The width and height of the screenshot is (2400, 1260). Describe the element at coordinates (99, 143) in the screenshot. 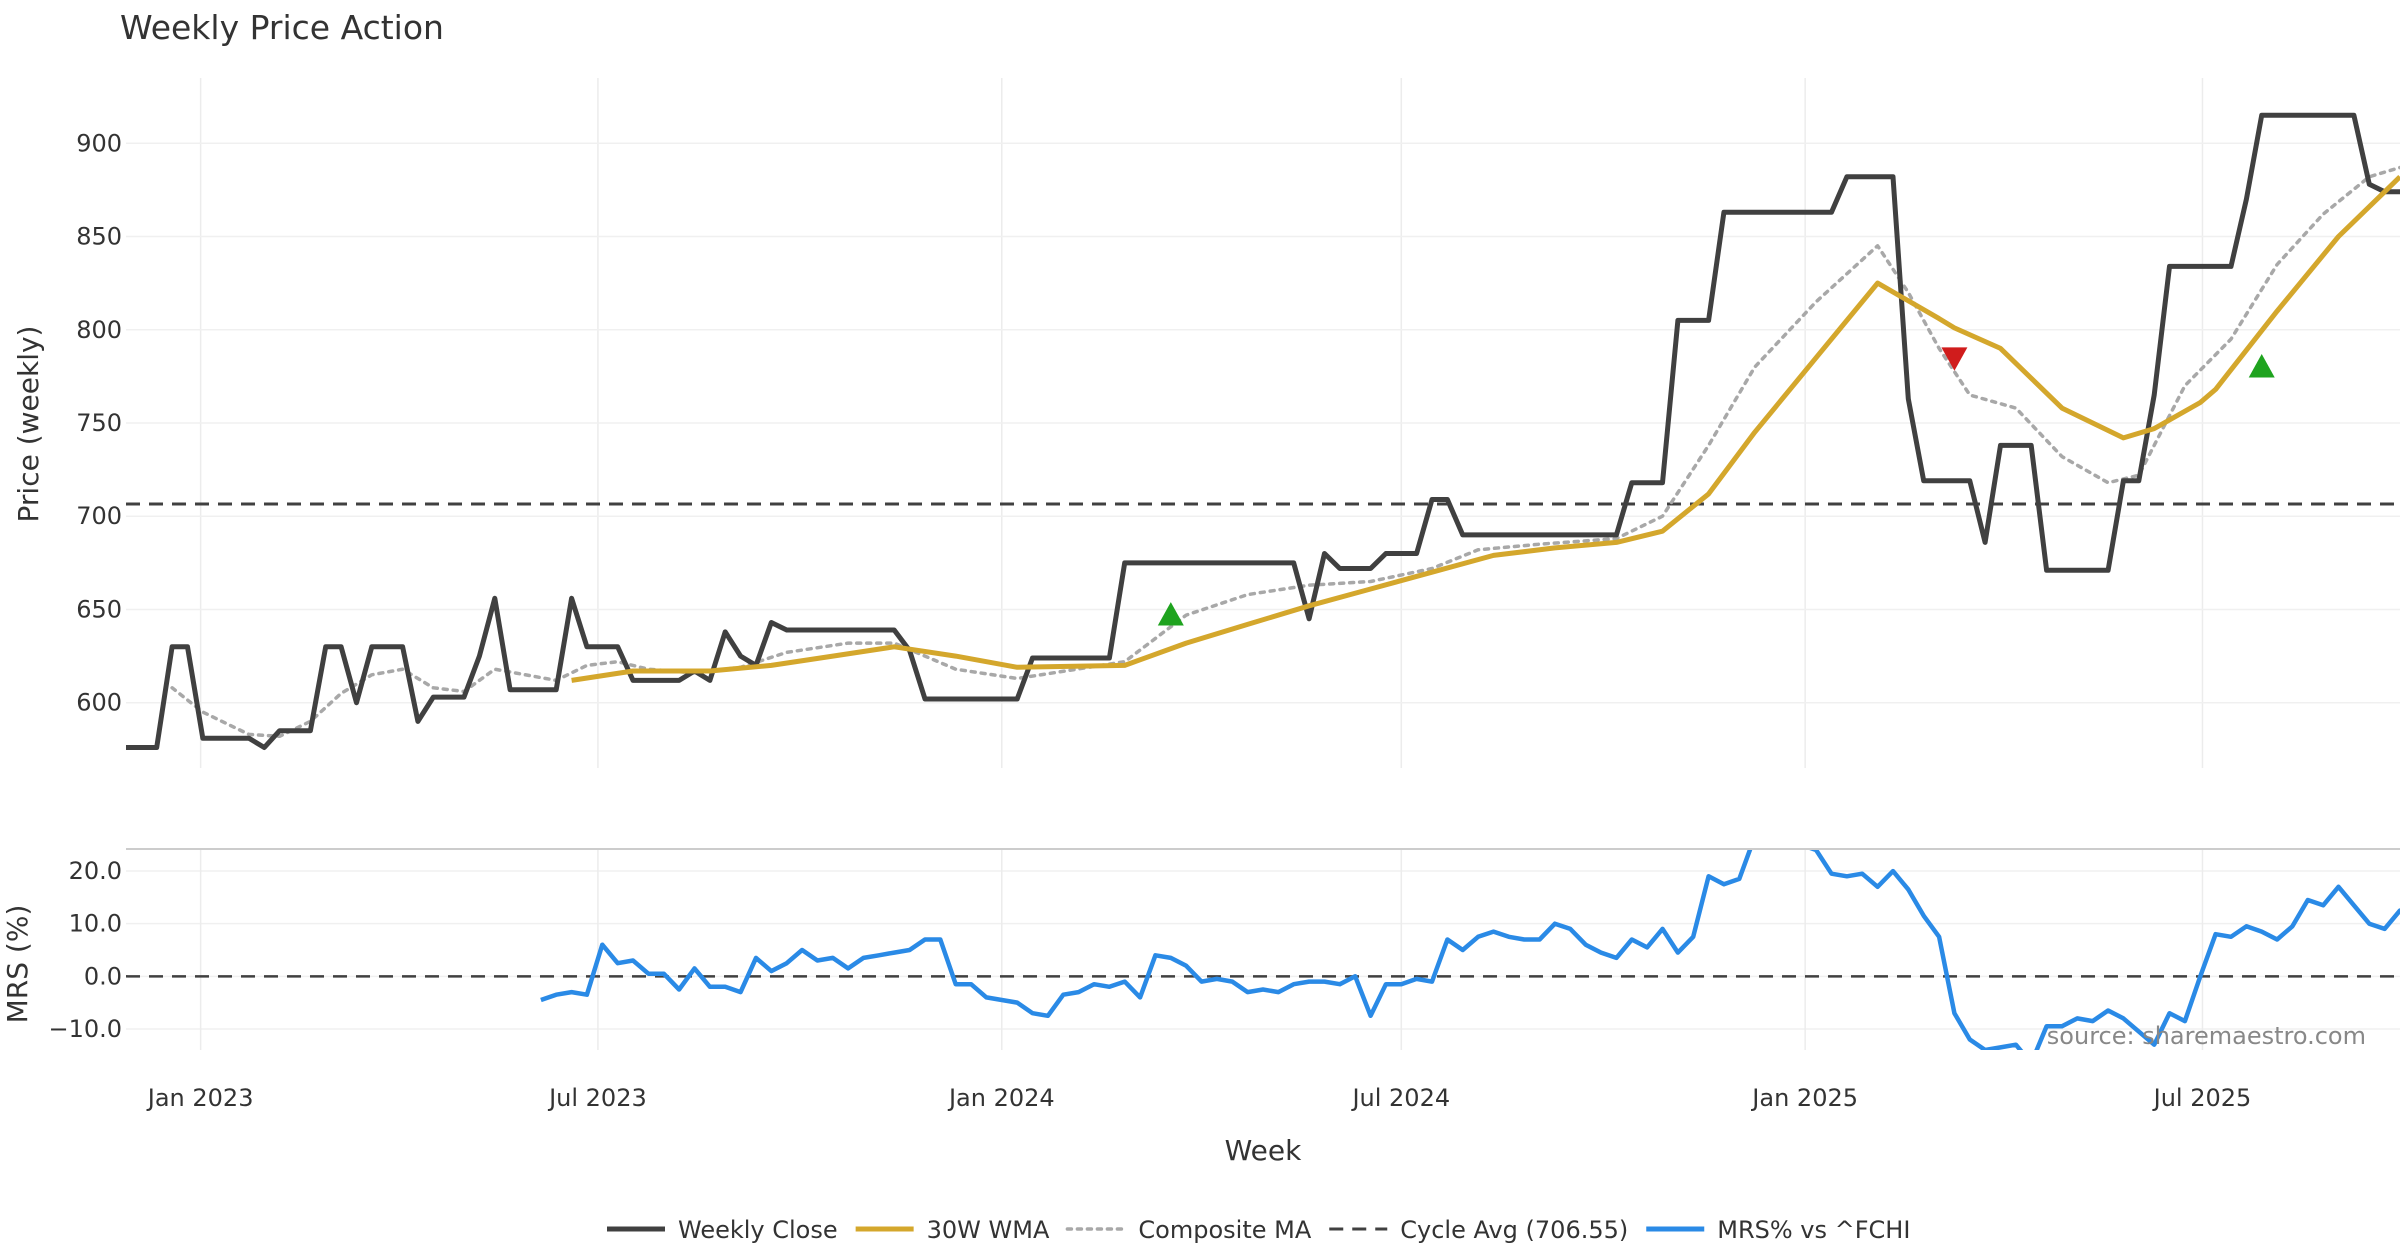

I see `price-y-tick-label: 900` at that location.